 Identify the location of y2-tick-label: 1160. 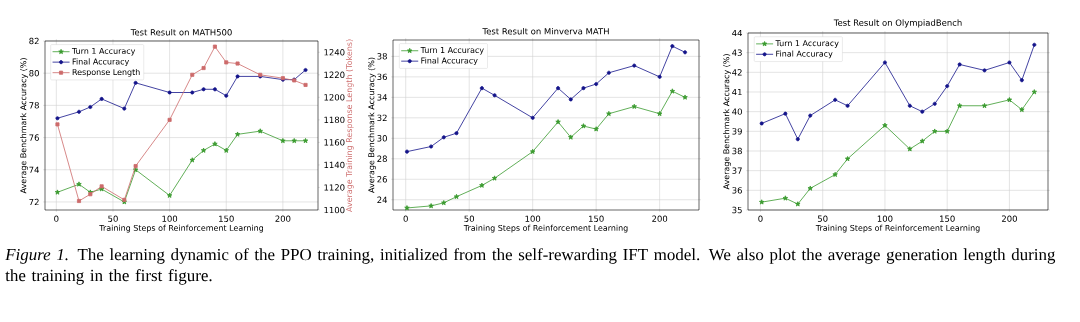
(334, 142).